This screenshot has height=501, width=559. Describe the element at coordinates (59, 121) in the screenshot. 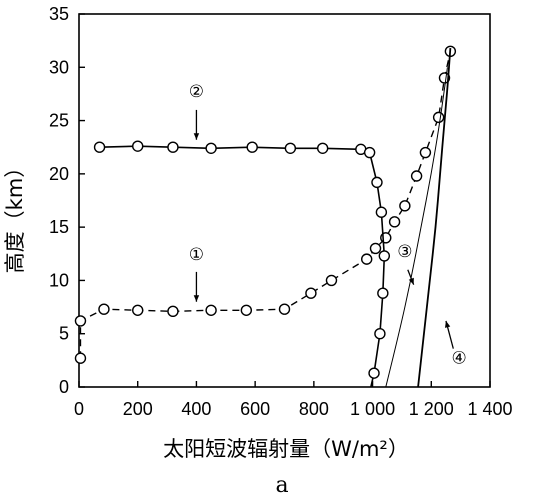

I see `y-tick-label: 25` at that location.